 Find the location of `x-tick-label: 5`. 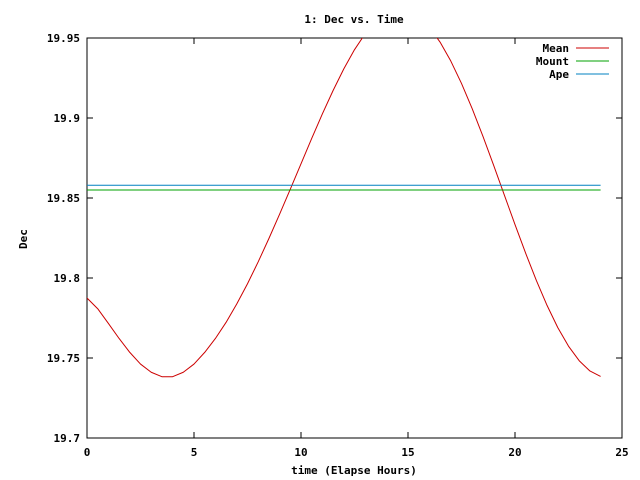

x-tick-label: 5 is located at coordinates (194, 452).